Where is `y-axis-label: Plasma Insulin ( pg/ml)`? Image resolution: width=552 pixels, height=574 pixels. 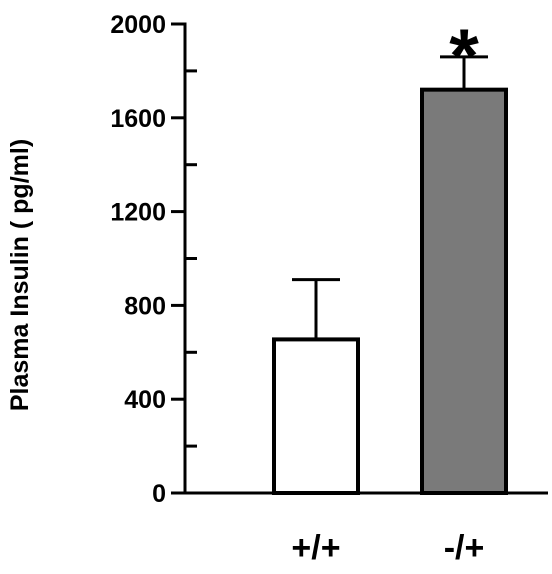 y-axis-label: Plasma Insulin ( pg/ml) is located at coordinates (20, 275).